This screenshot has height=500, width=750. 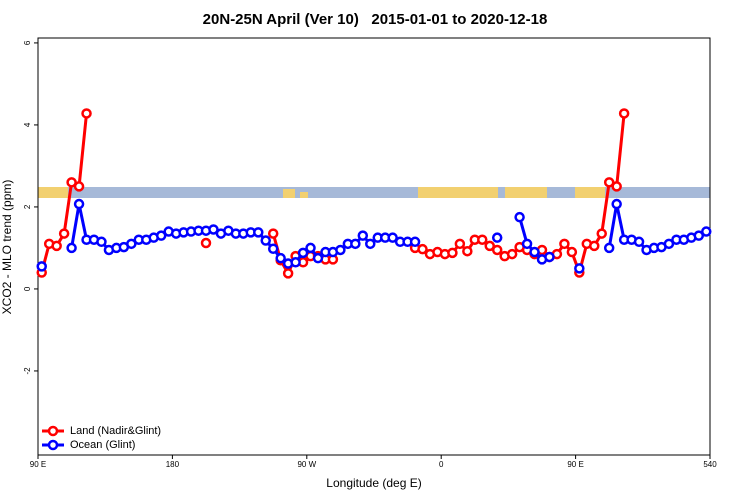 I want to click on y-tick-label: 2, so click(x=27, y=206).